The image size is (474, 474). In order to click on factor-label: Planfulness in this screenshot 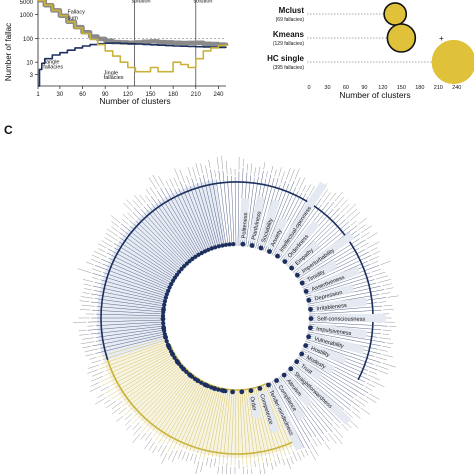, I will do `click(257, 226)`.